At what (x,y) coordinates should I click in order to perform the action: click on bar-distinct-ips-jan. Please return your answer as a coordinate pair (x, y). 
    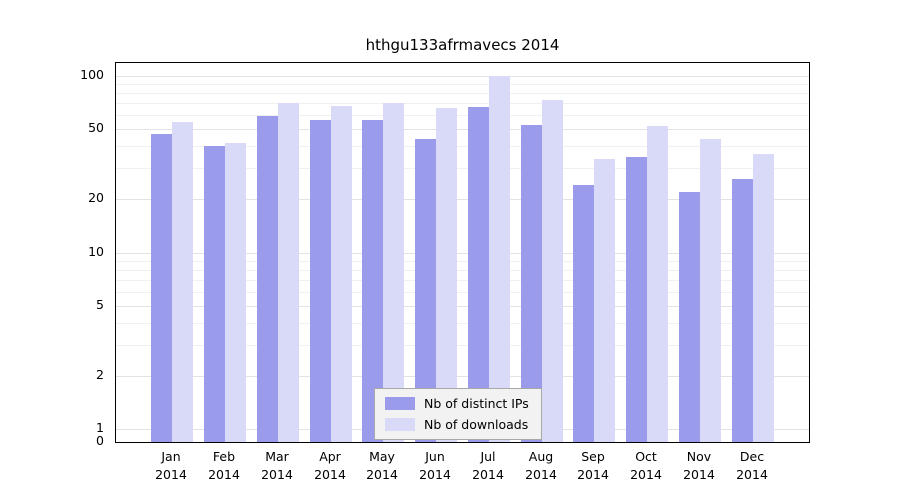
    Looking at the image, I should click on (162, 287).